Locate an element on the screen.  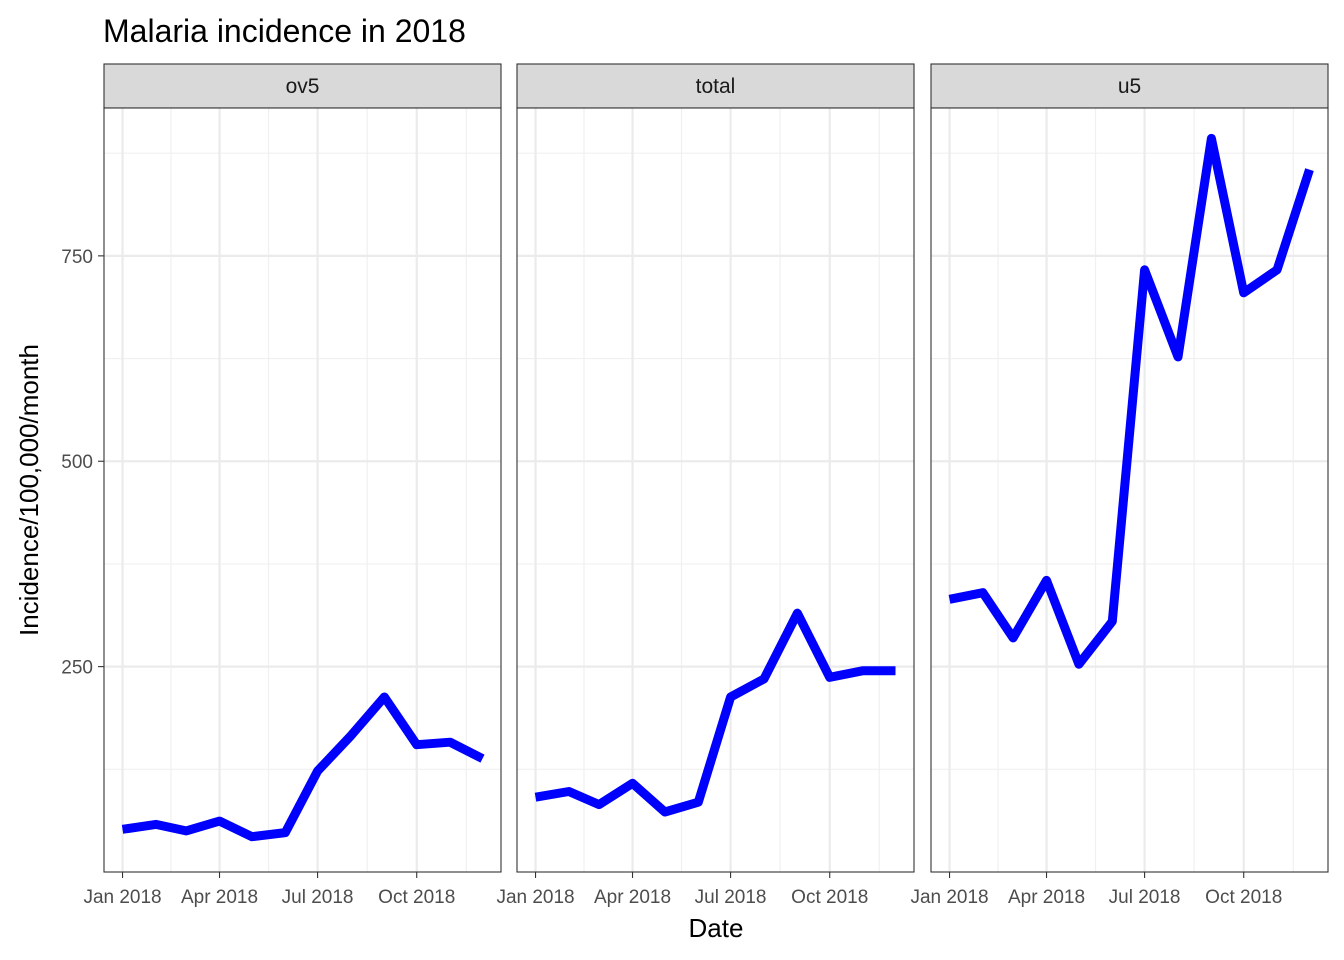
y-axis-title: Incidence/100,000/month is located at coordinates (29, 490).